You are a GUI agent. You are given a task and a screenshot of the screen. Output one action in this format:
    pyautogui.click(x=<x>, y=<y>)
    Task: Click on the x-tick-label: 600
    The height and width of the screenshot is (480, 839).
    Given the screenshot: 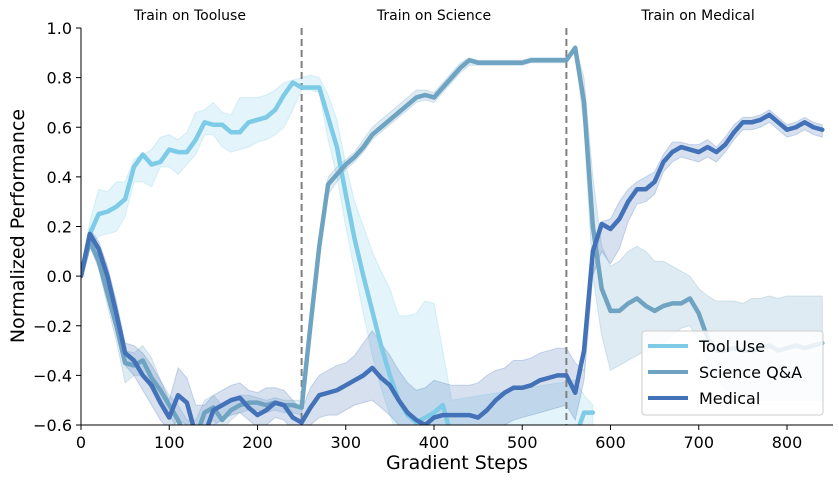 What is the action you would take?
    pyautogui.click(x=610, y=442)
    